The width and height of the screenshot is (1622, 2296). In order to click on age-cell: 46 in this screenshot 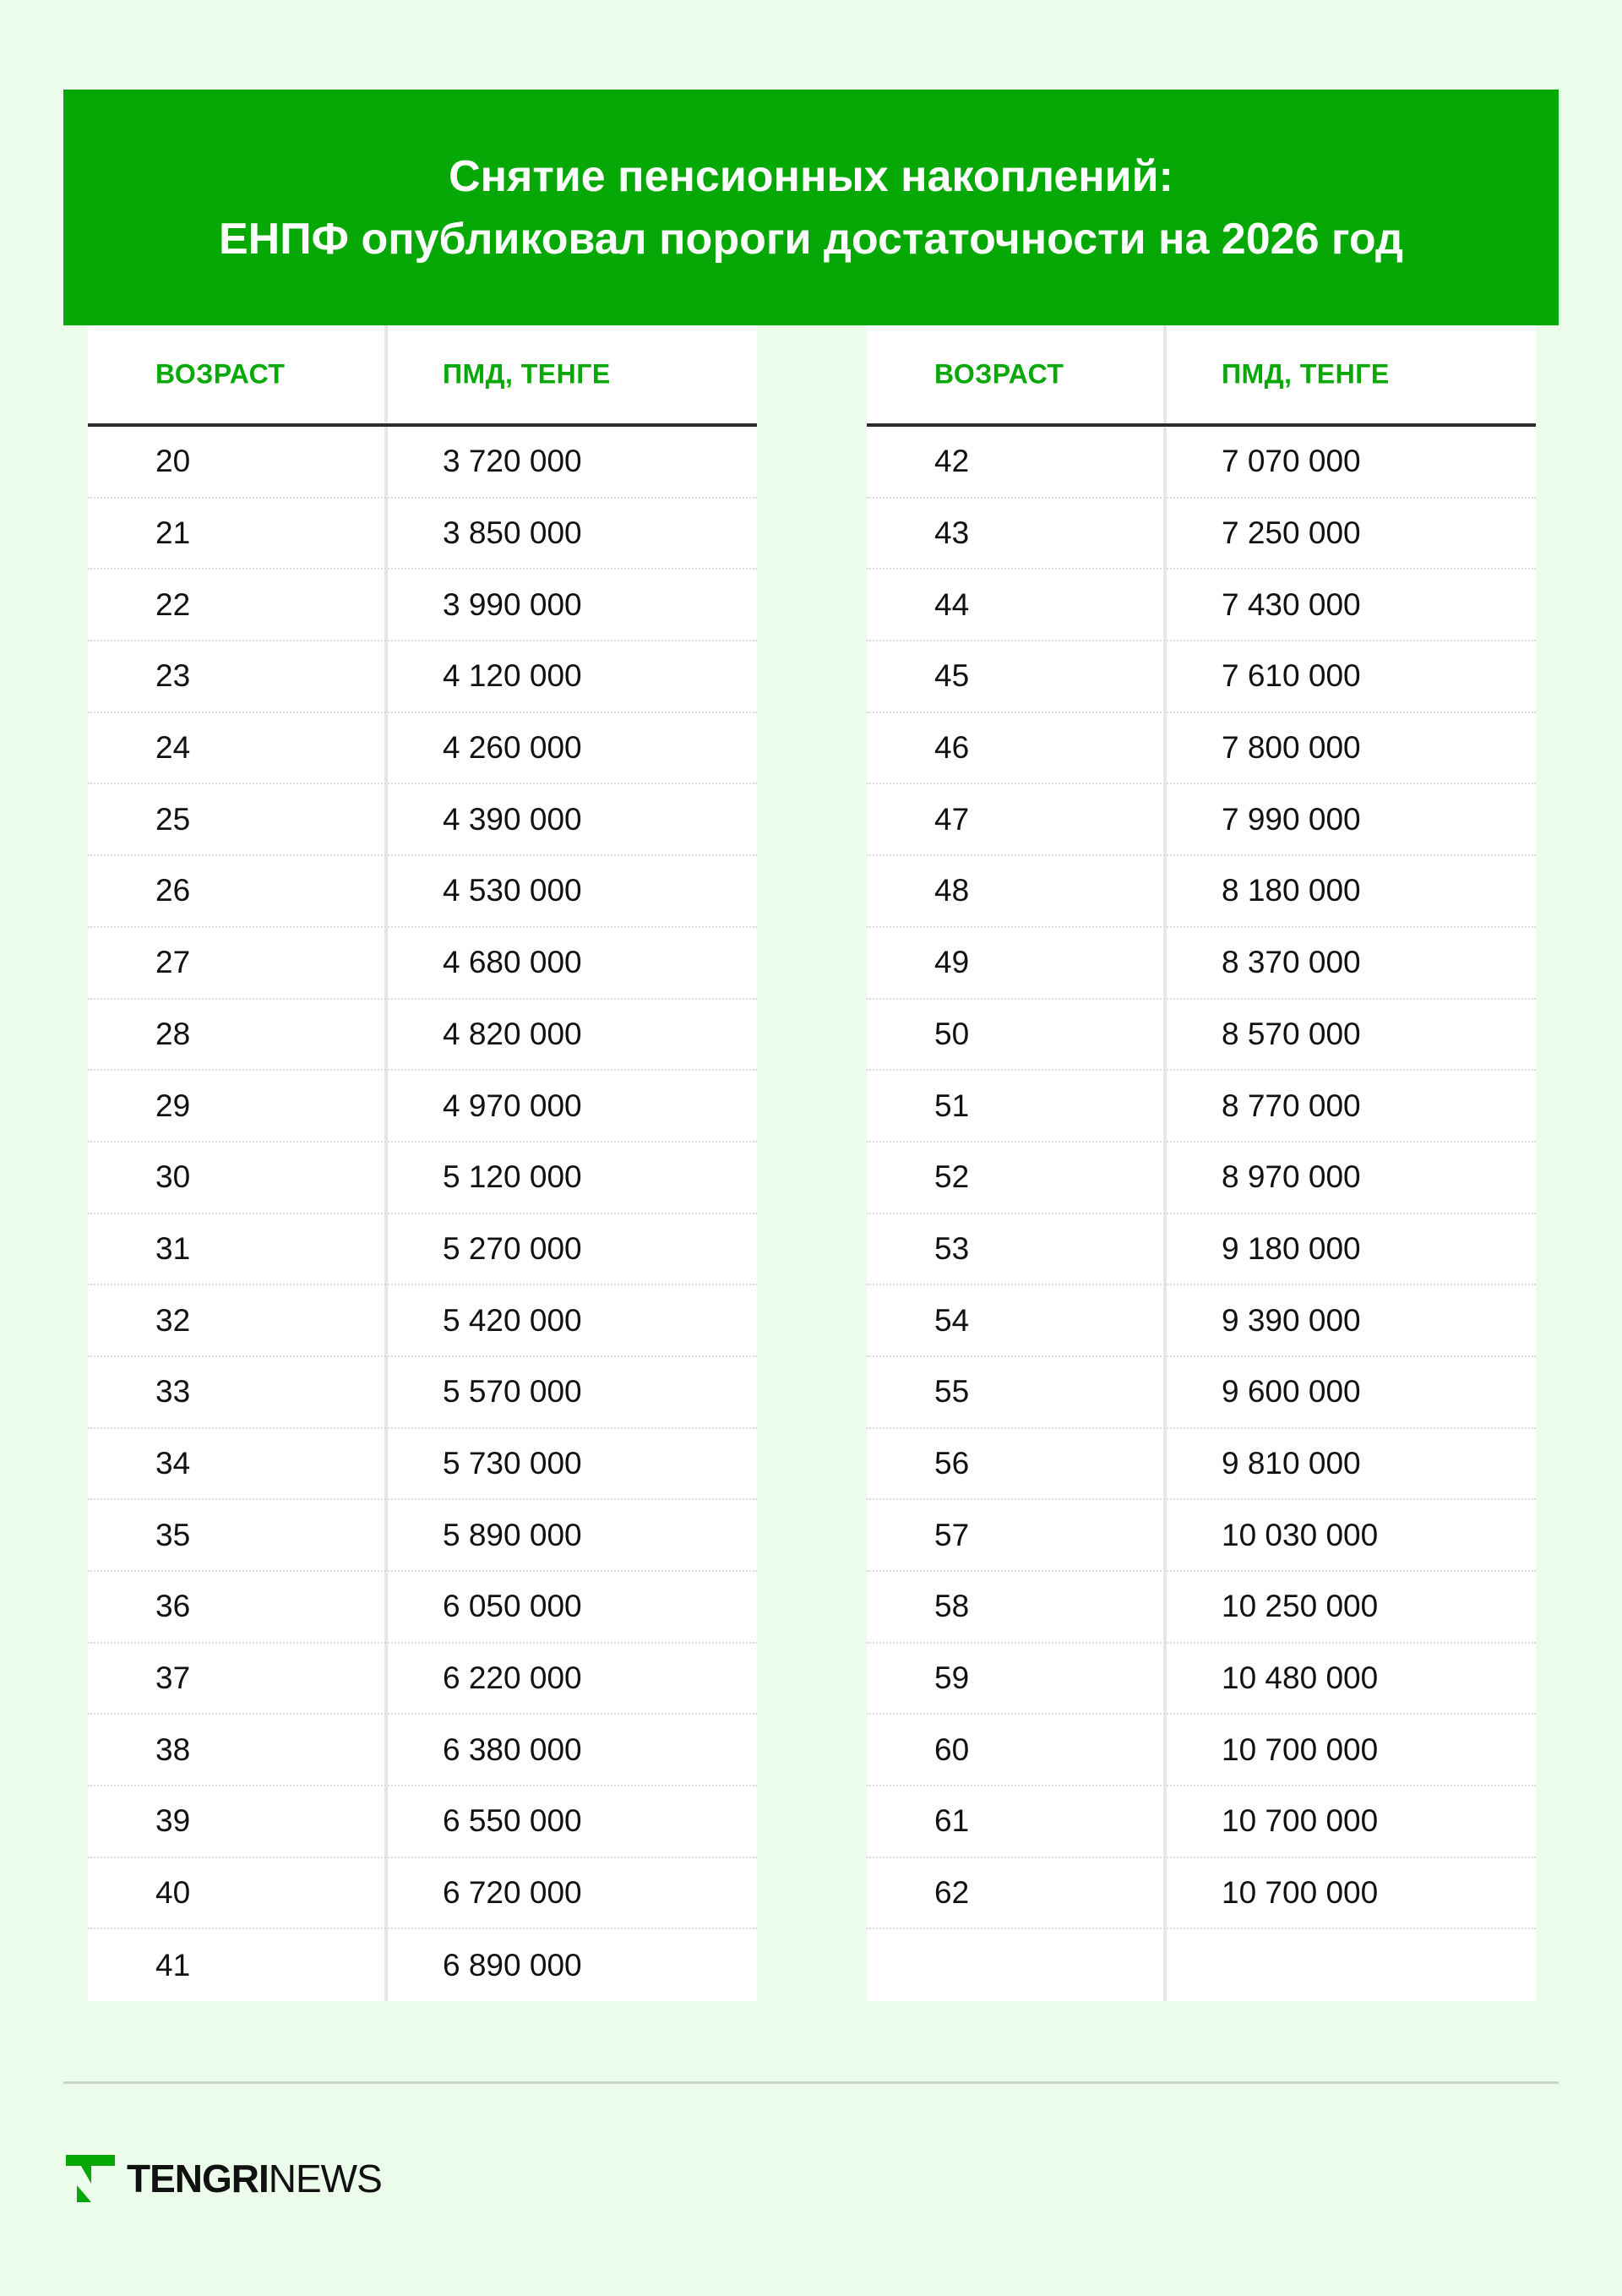, I will do `click(952, 748)`.